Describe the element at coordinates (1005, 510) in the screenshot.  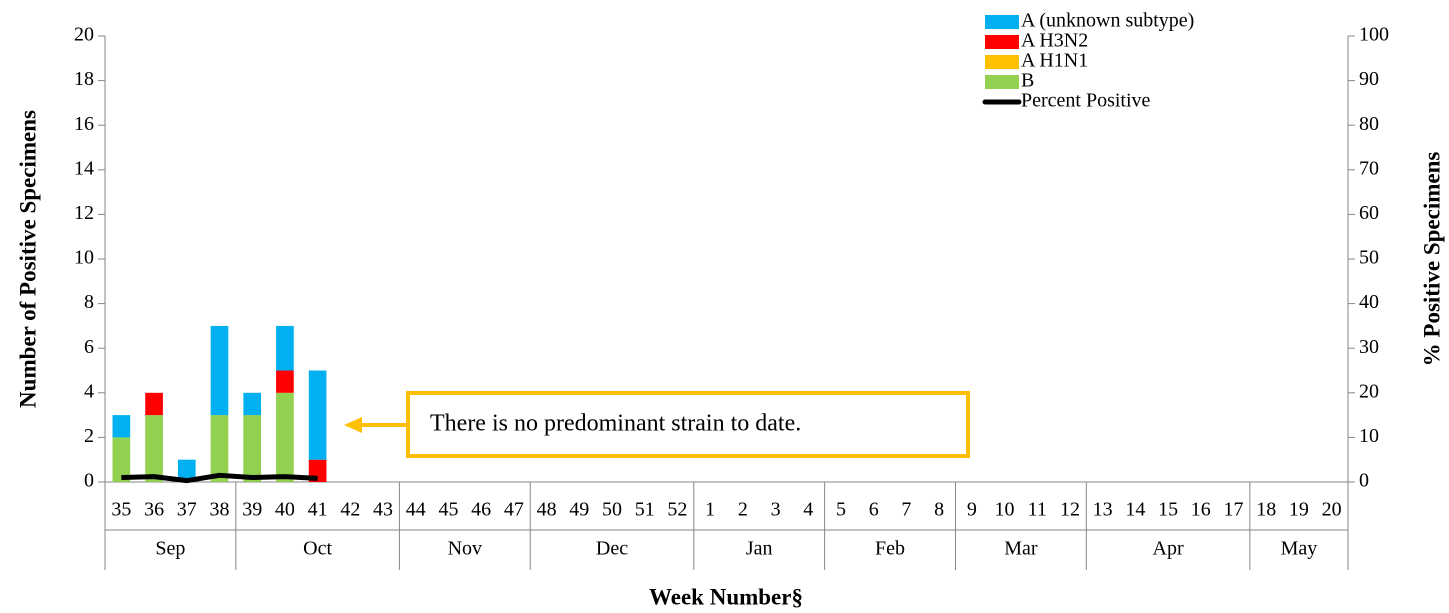
I see `x-tick-label: 10` at that location.